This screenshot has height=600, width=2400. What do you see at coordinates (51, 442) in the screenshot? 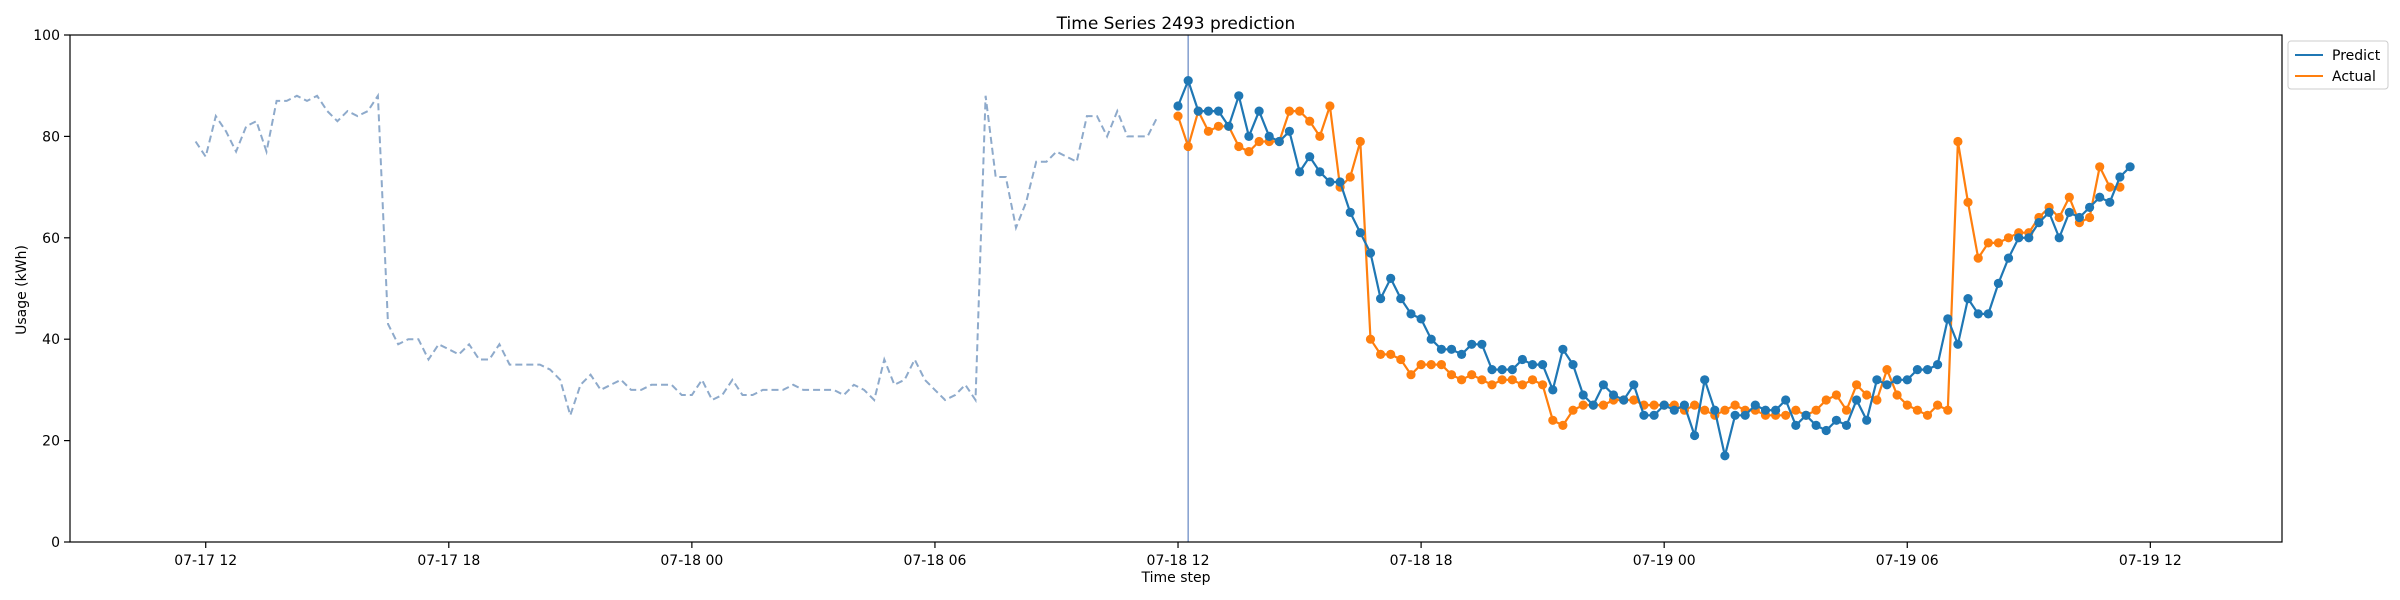
I see `y-tick-label: 20` at bounding box center [51, 442].